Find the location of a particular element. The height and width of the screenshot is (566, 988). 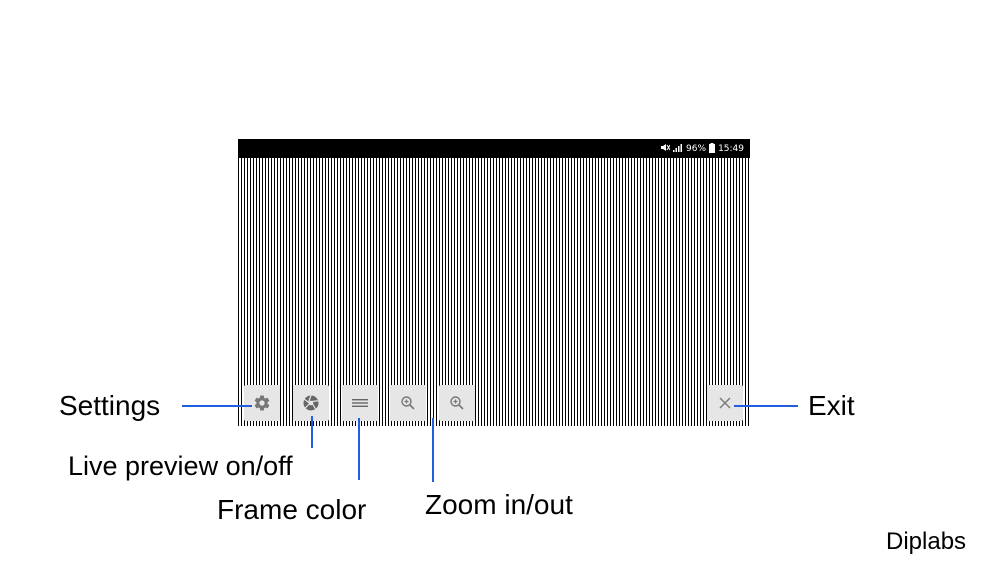

aperture-icon is located at coordinates (311, 403).